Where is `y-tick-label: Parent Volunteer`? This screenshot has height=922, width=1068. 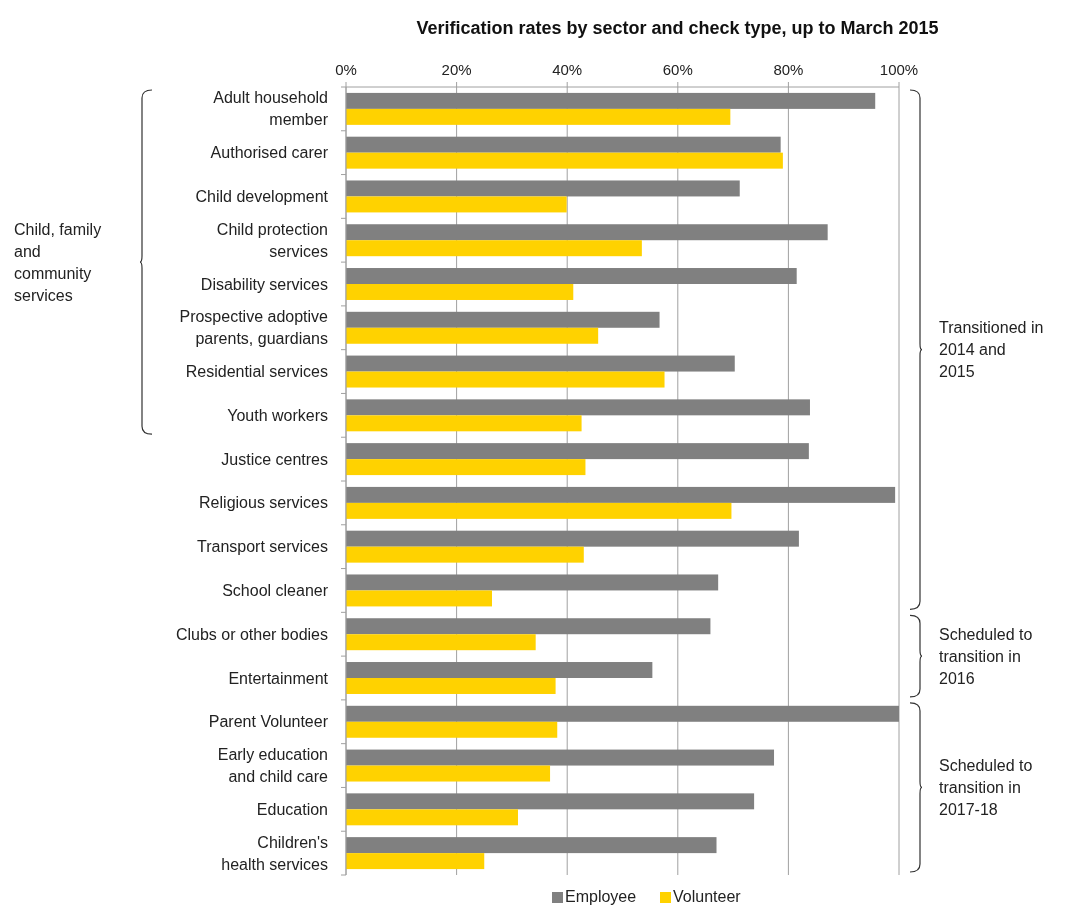 y-tick-label: Parent Volunteer is located at coordinates (268, 722).